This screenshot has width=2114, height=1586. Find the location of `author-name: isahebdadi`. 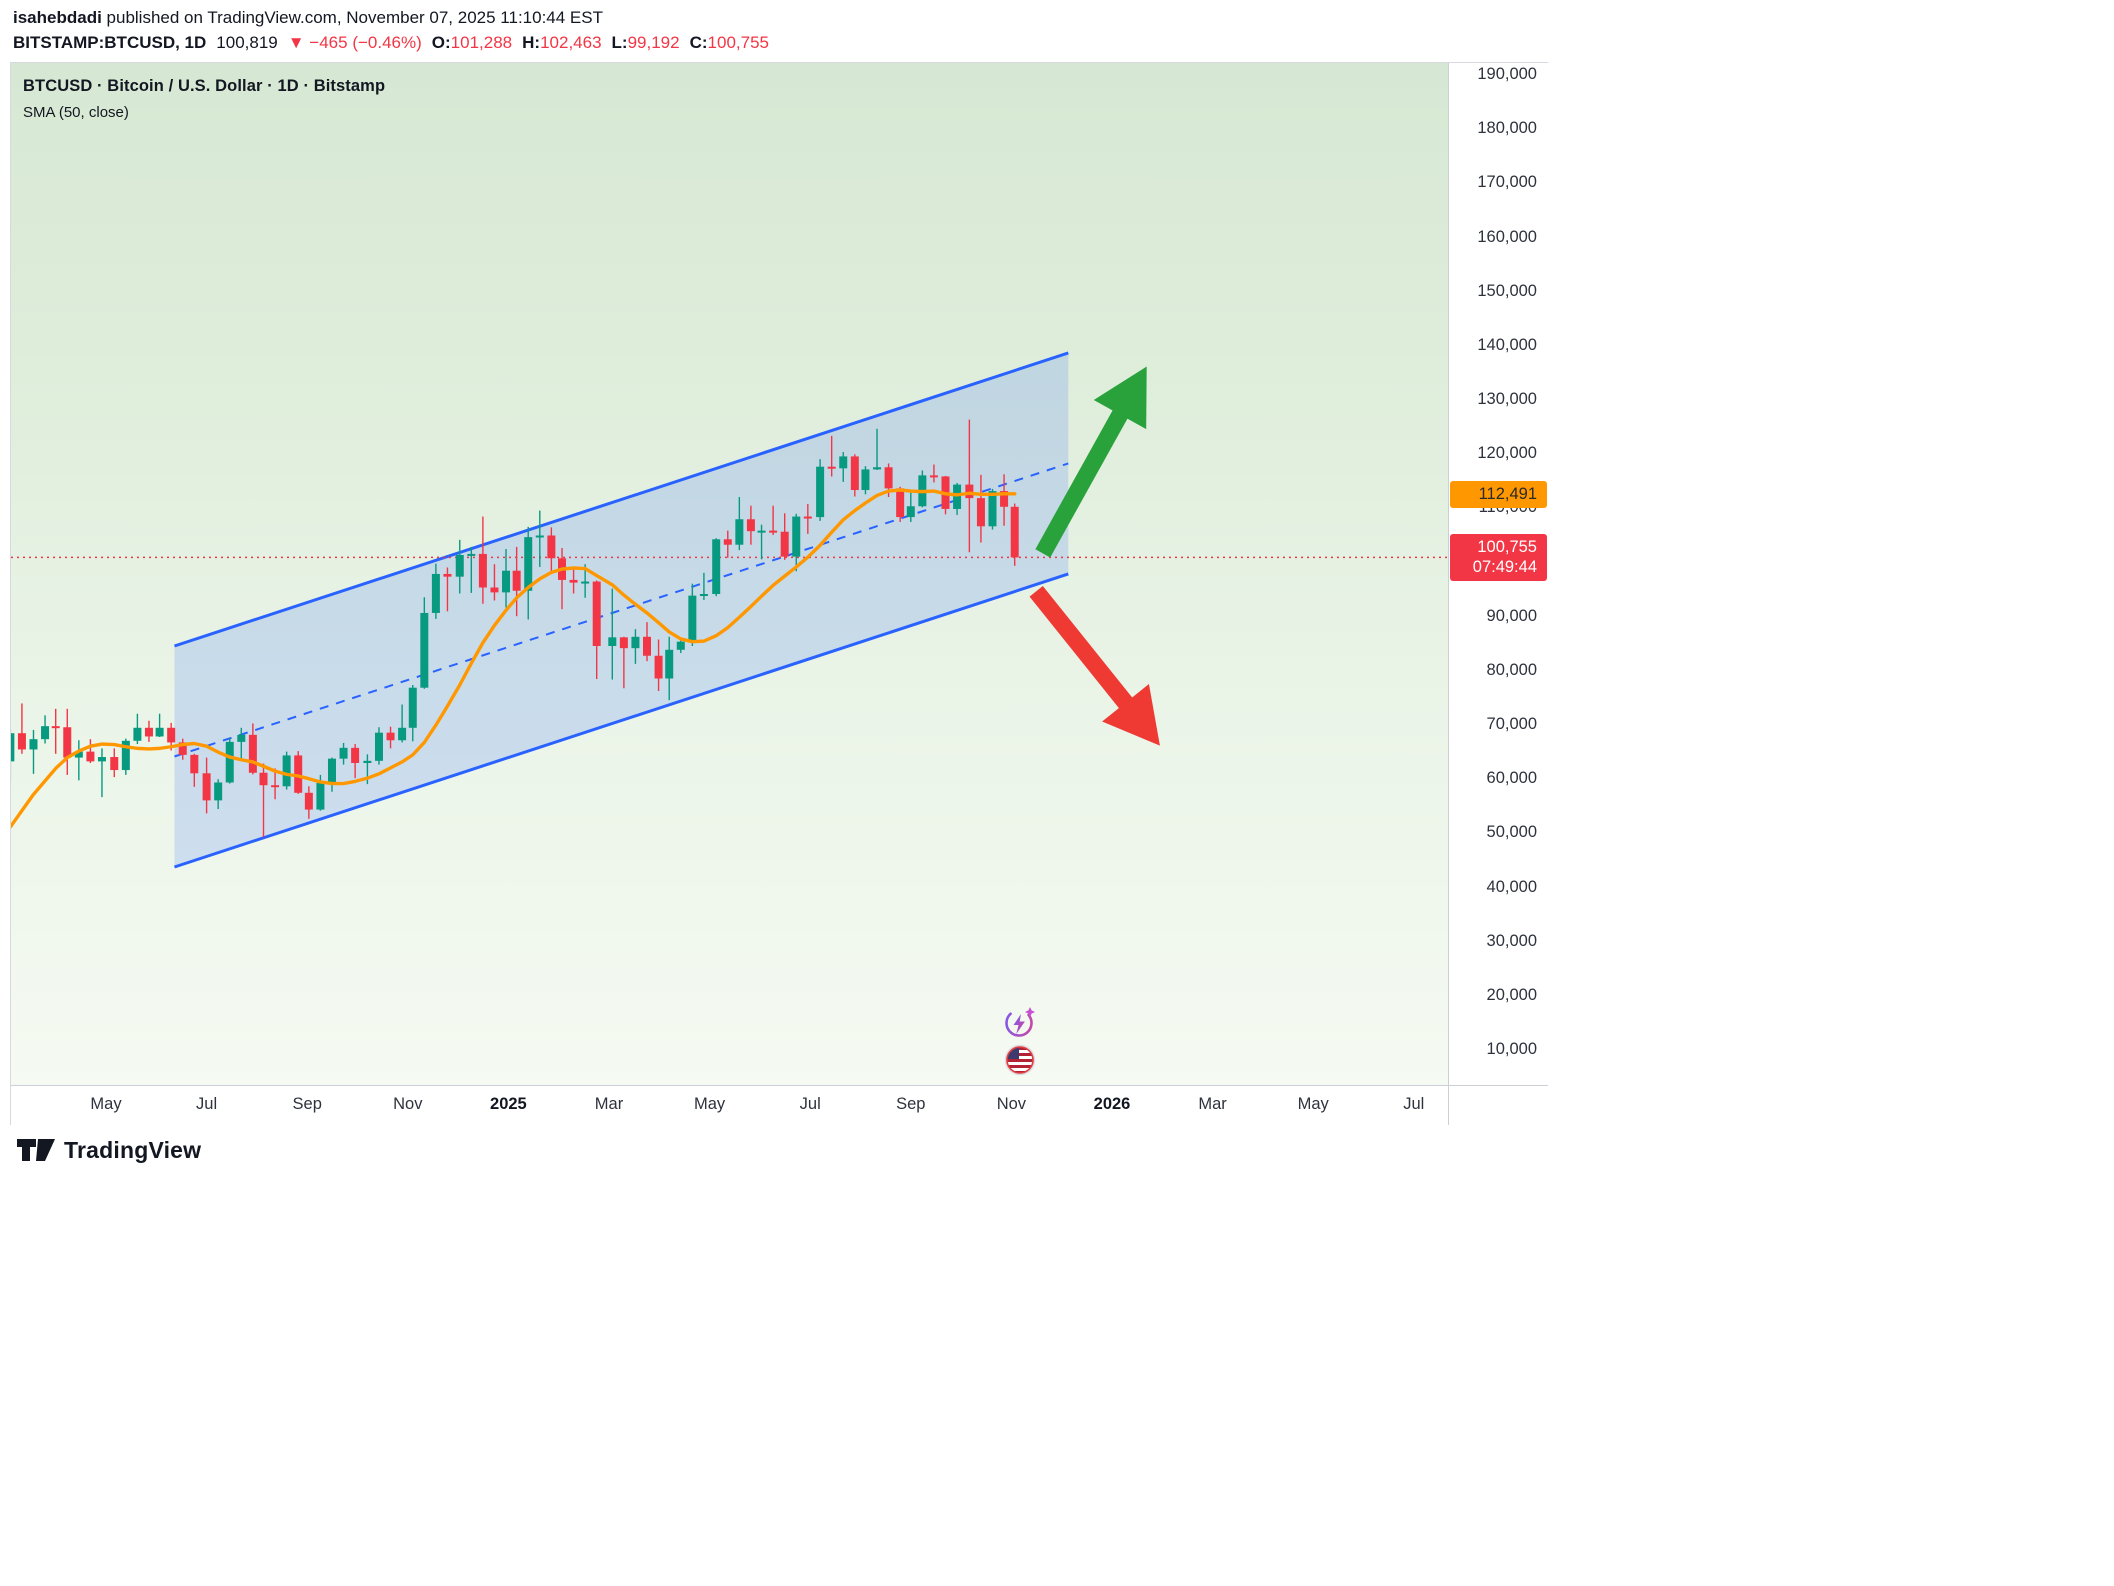

author-name: isahebdadi is located at coordinates (57, 17).